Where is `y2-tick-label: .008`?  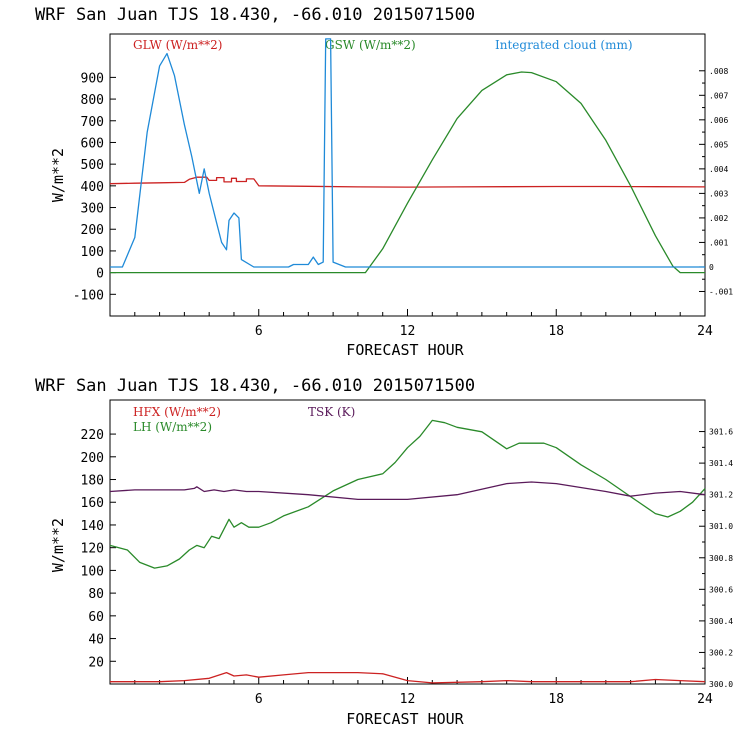 y2-tick-label: .008 is located at coordinates (718, 71).